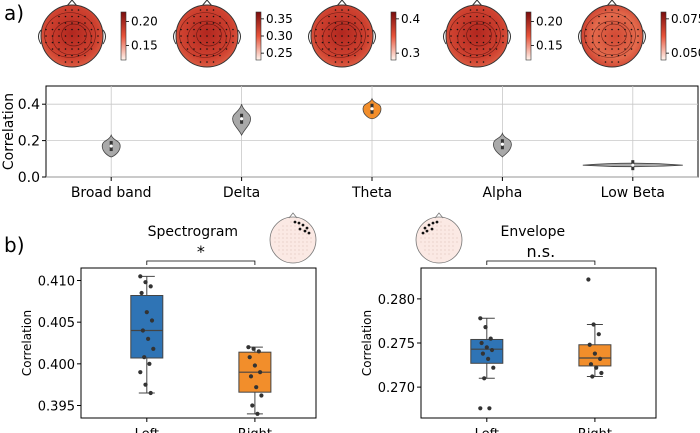 Image resolution: width=700 pixels, height=433 pixels. Describe the element at coordinates (279, 19) in the screenshot. I see `colorbar-tick-label: 0.35` at that location.